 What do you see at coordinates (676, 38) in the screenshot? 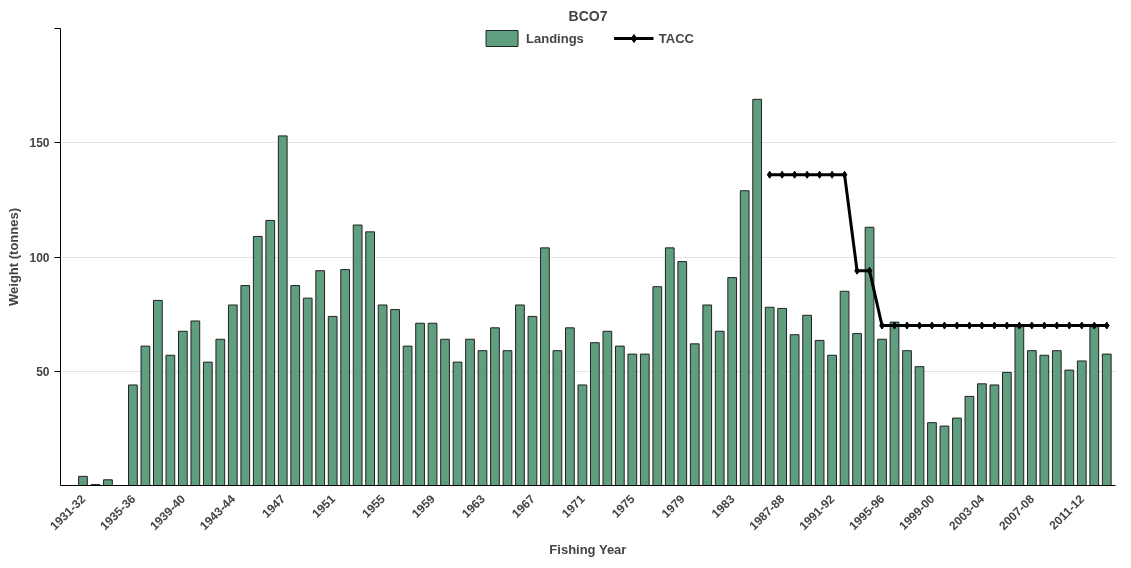
I see `legend-label: TACC` at bounding box center [676, 38].